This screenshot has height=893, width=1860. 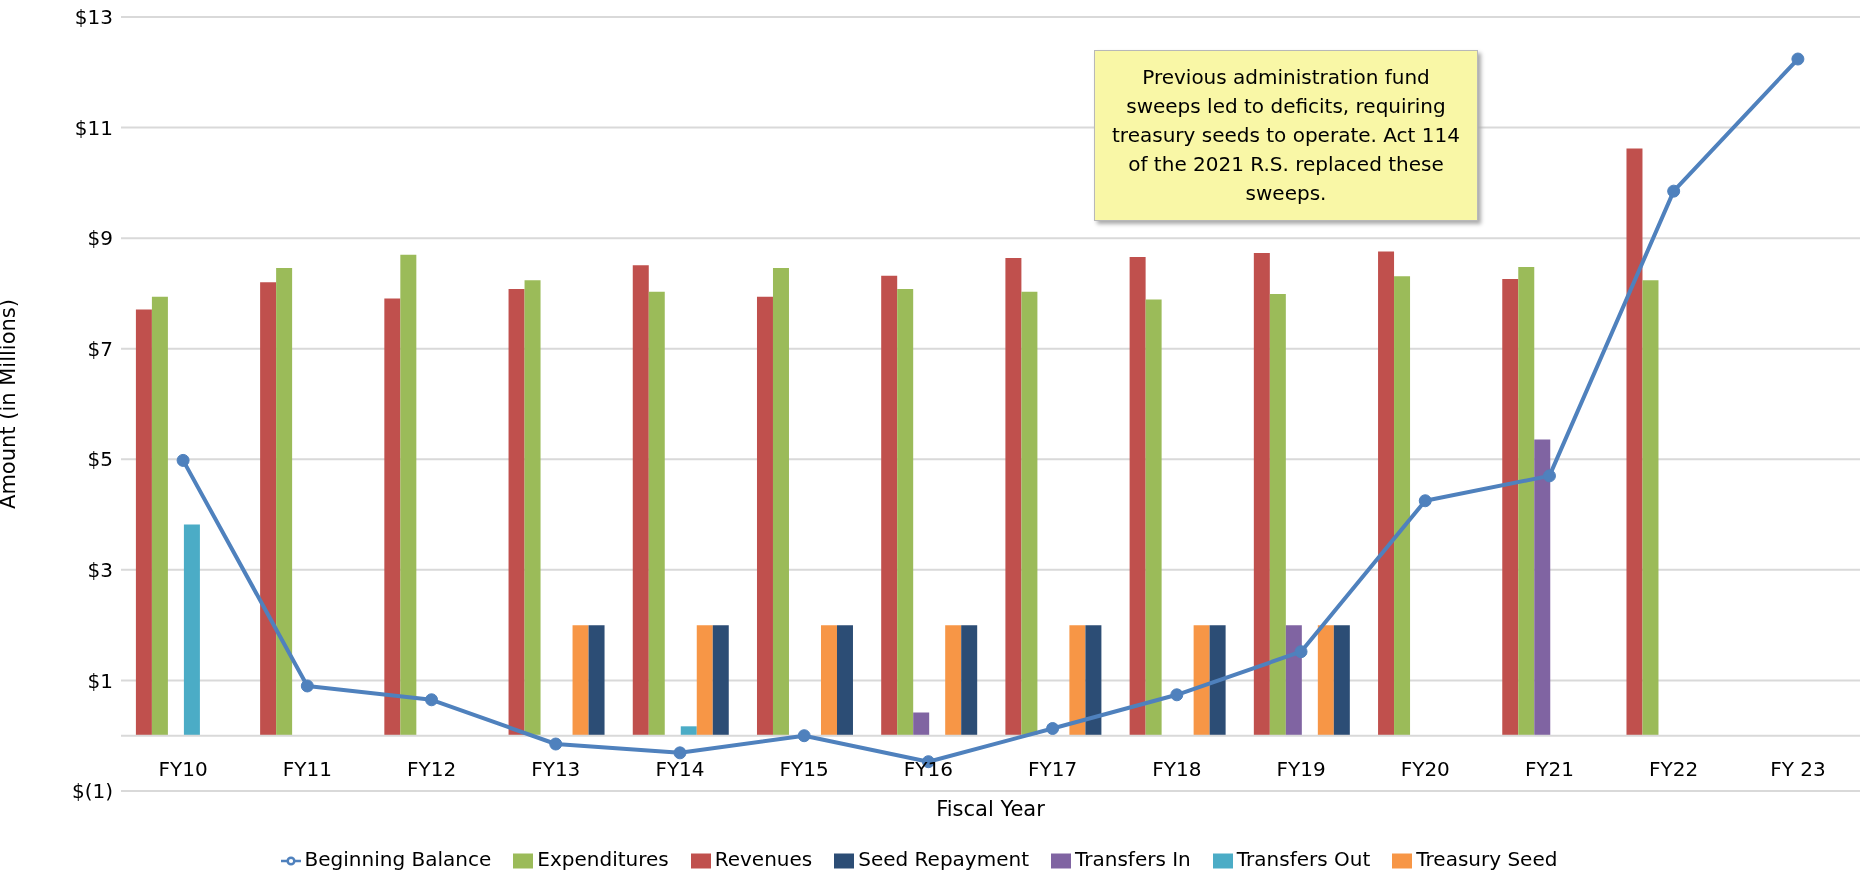 What do you see at coordinates (1053, 768) in the screenshot?
I see `x-tick-label: FY17` at bounding box center [1053, 768].